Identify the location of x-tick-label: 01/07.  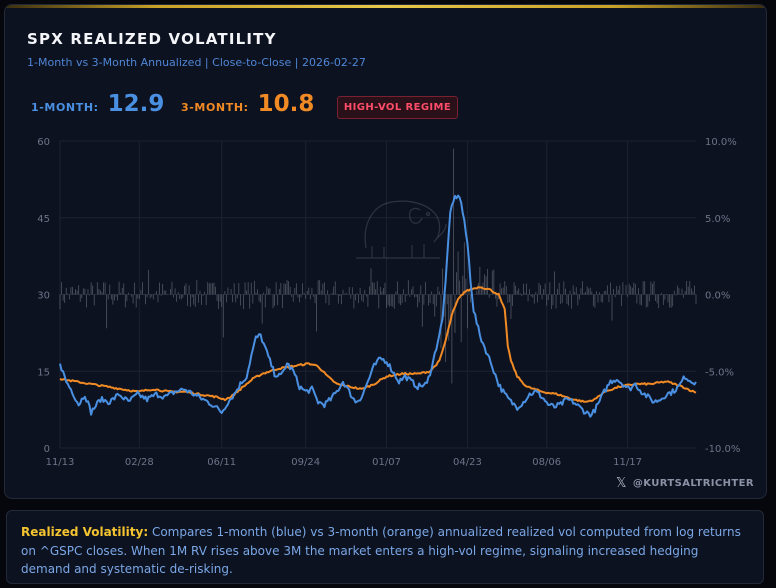
(386, 462).